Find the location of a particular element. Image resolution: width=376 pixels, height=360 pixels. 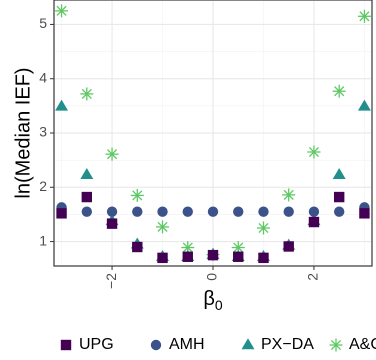

legend-key-amh is located at coordinates (156, 345).